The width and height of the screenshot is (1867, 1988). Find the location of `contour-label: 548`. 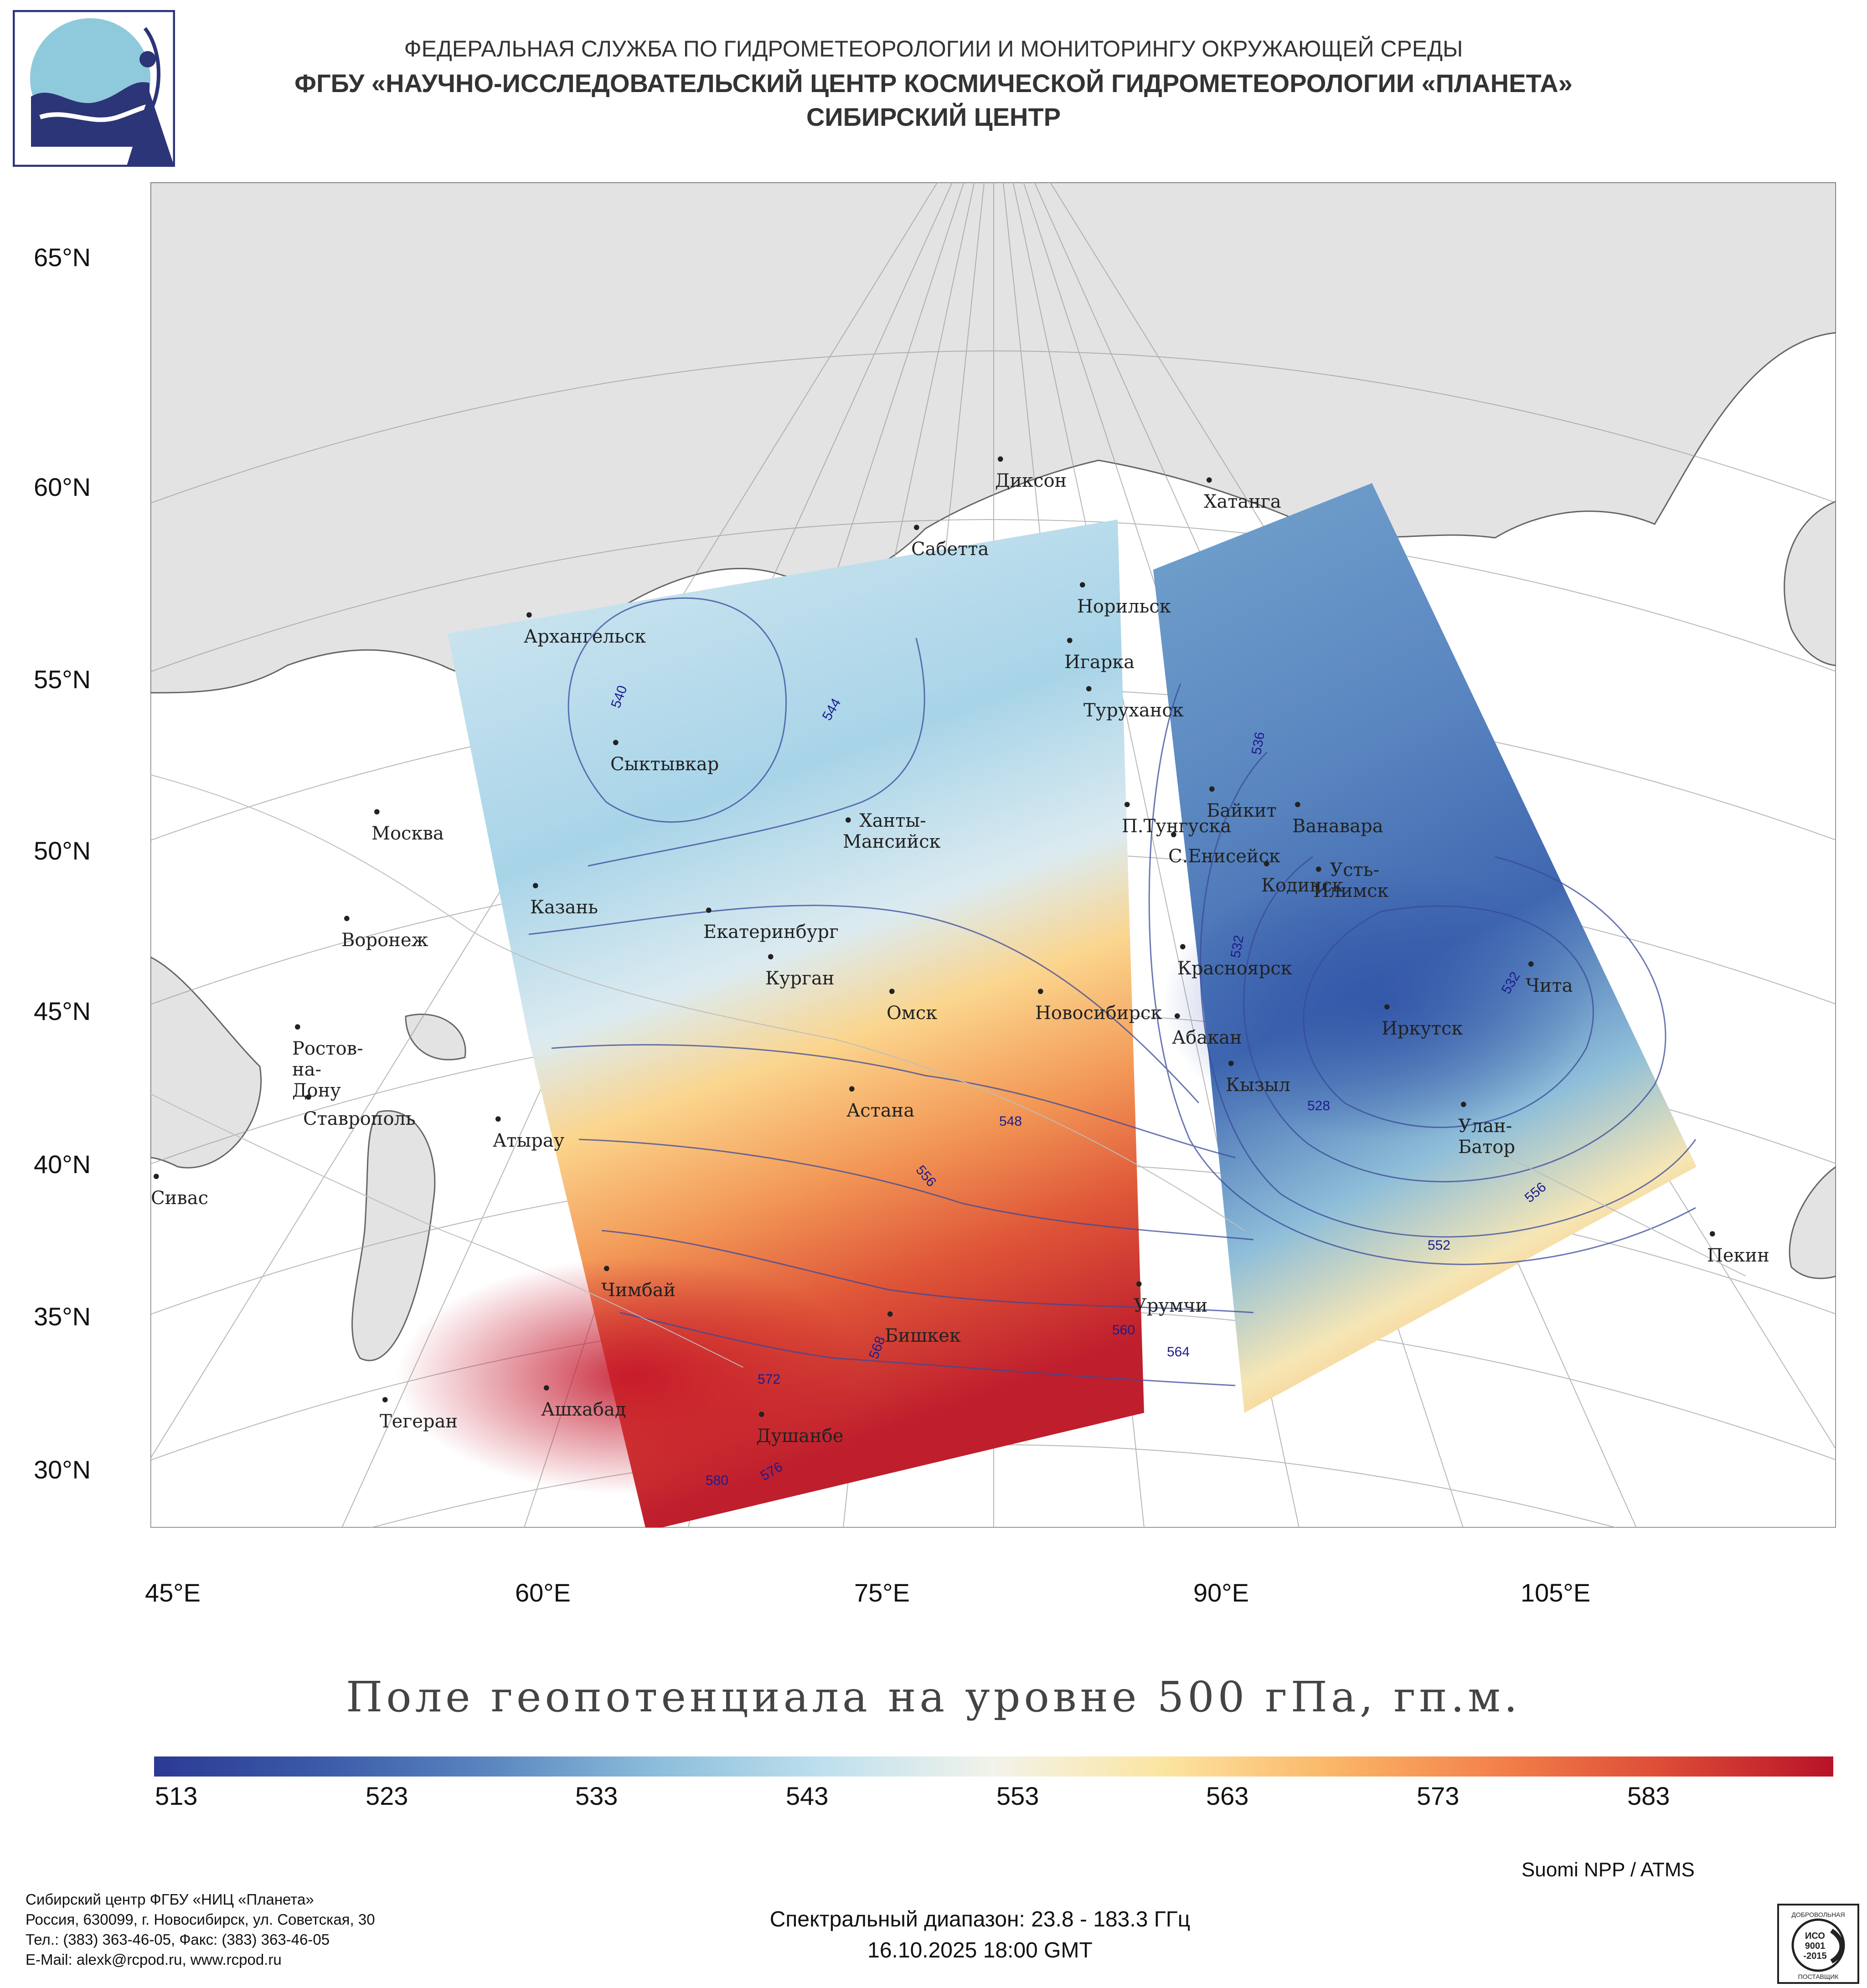

contour-label: 548 is located at coordinates (1010, 1121).